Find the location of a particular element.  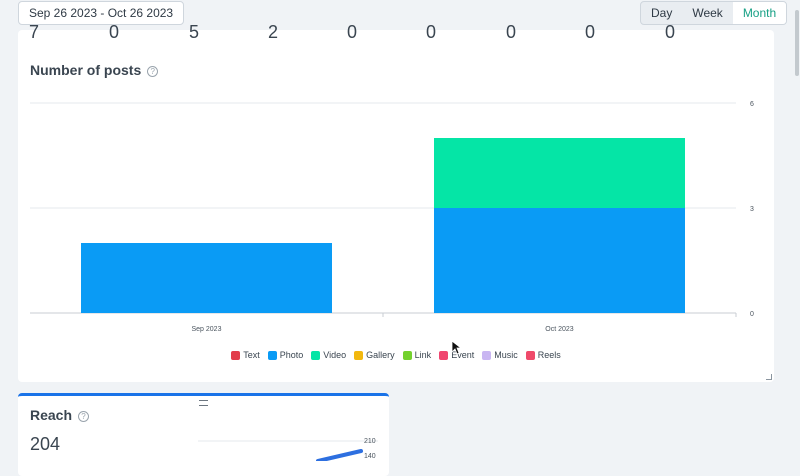

drag-handle-icon is located at coordinates (203, 403).